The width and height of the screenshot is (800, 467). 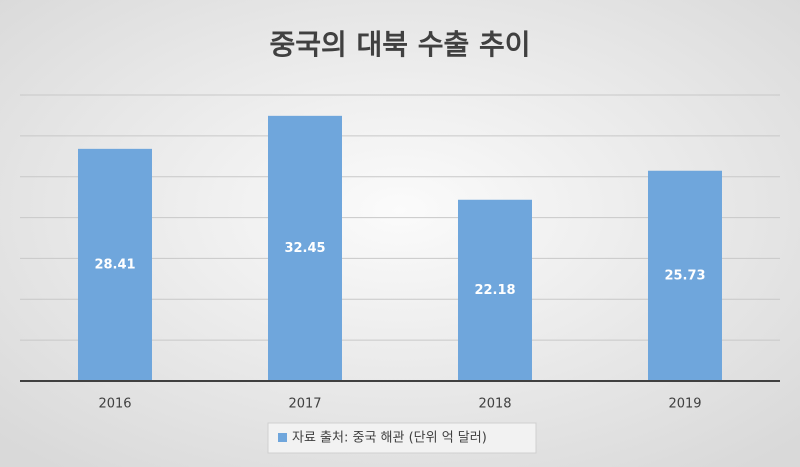 I want to click on legend-label: 자료 출처: 중국 해관 (단위 억 달러), so click(x=389, y=438).